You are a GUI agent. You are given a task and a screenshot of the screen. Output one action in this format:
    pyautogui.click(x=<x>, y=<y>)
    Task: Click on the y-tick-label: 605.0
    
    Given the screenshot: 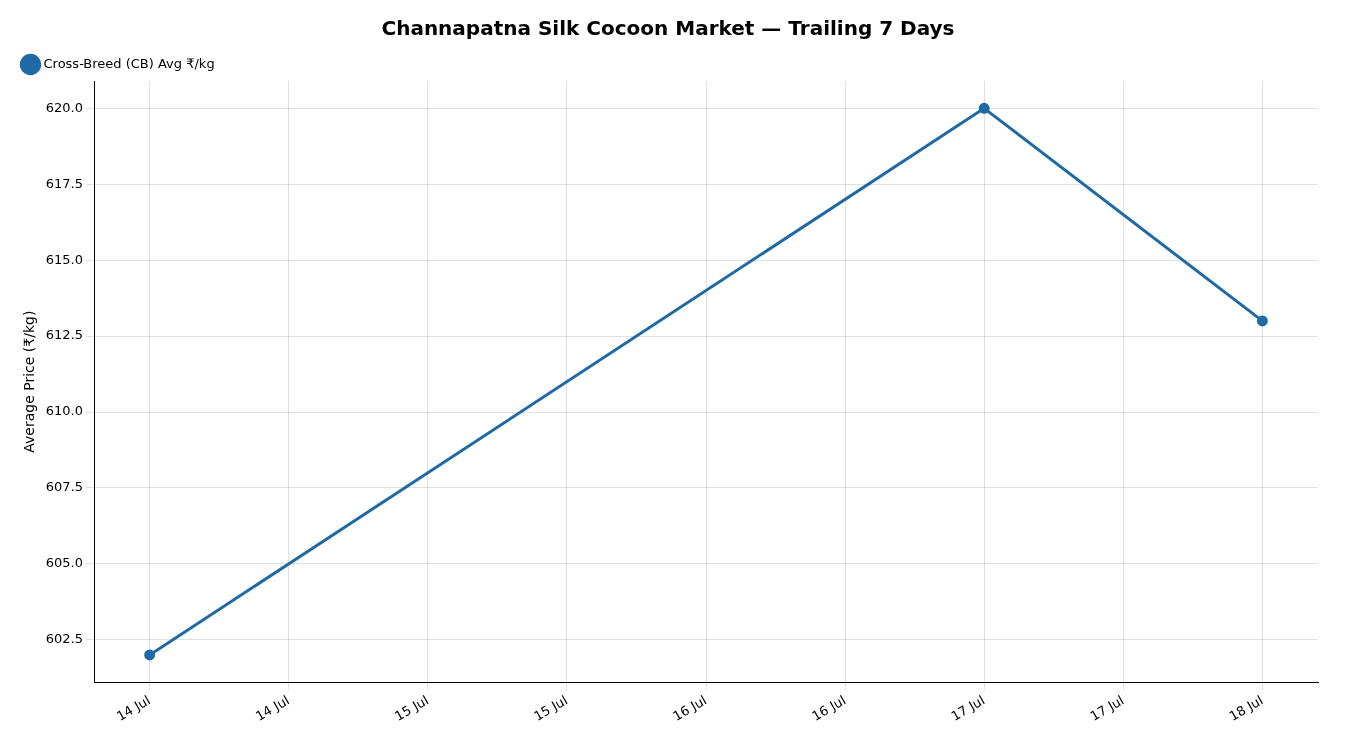 What is the action you would take?
    pyautogui.click(x=64, y=563)
    